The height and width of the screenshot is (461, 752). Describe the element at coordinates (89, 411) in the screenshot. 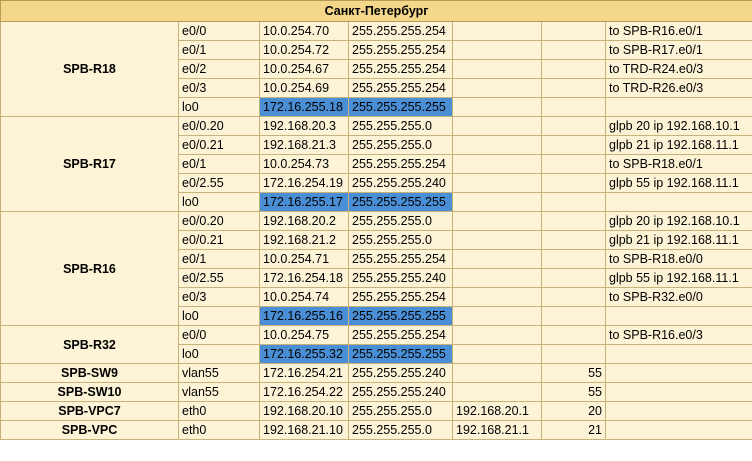

I see `device-name-cell: SPB-VPC7` at that location.